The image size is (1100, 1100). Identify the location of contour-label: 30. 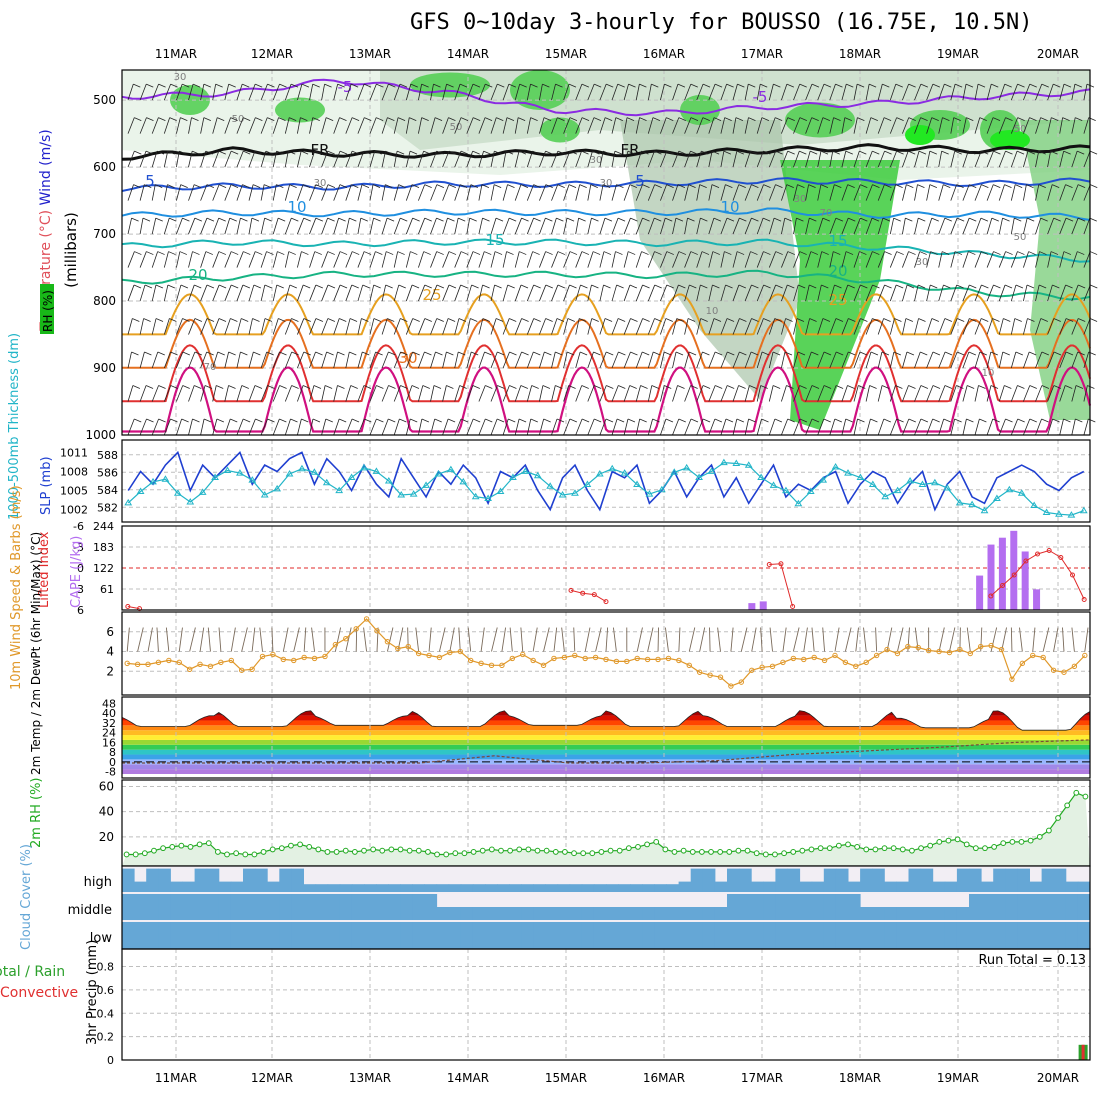
(180, 77).